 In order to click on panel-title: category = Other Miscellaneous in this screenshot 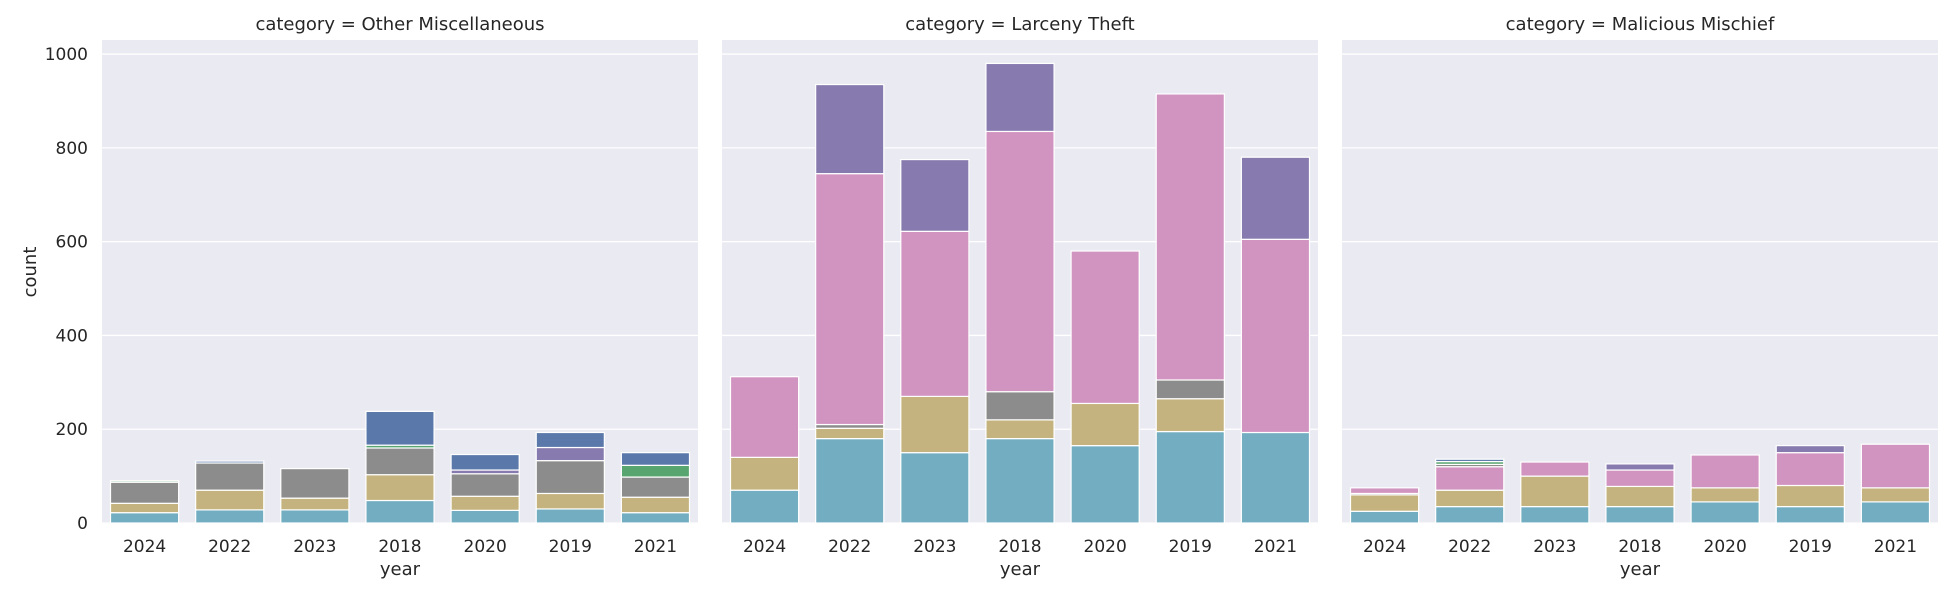, I will do `click(399, 24)`.